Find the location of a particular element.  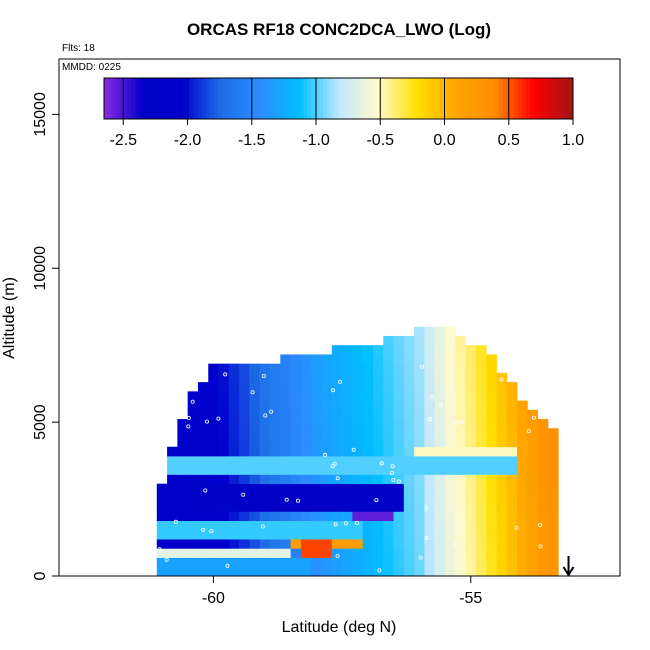

colorbar-tick-label: 0.5 is located at coordinates (509, 140).